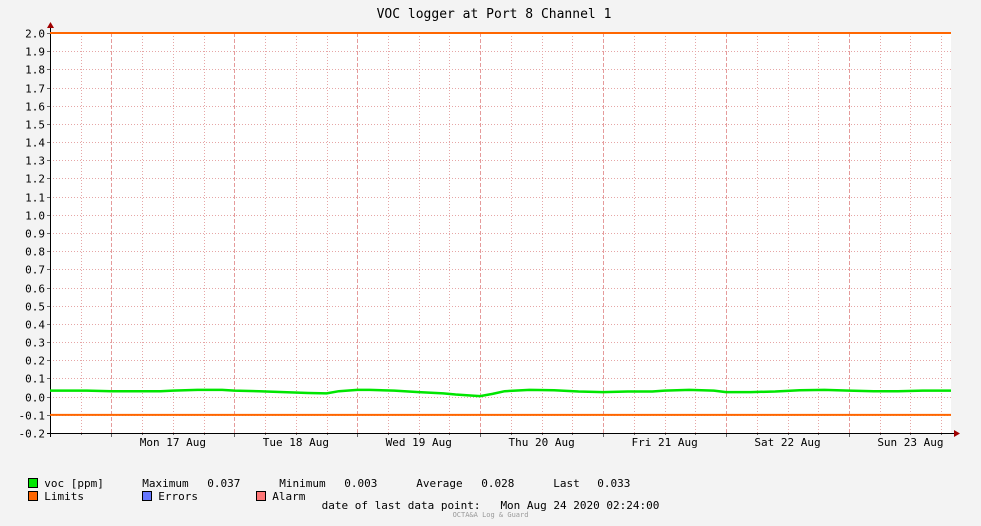 The image size is (981, 526). What do you see at coordinates (35, 125) in the screenshot?
I see `y-tick-label: 1.5` at bounding box center [35, 125].